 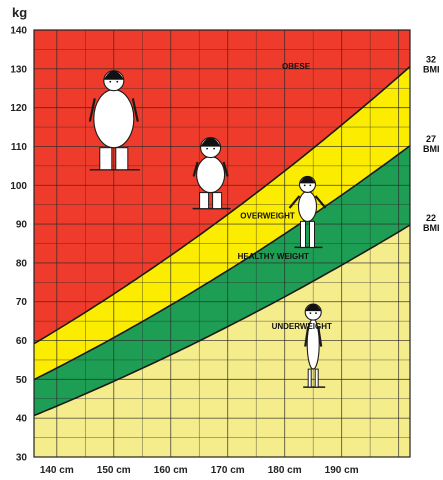 I want to click on y-tick-label: 40, so click(x=22, y=419).